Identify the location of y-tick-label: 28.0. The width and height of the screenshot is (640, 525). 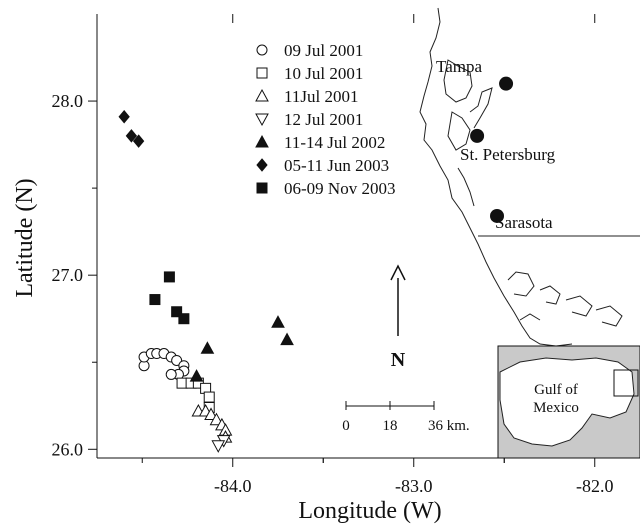
(68, 101).